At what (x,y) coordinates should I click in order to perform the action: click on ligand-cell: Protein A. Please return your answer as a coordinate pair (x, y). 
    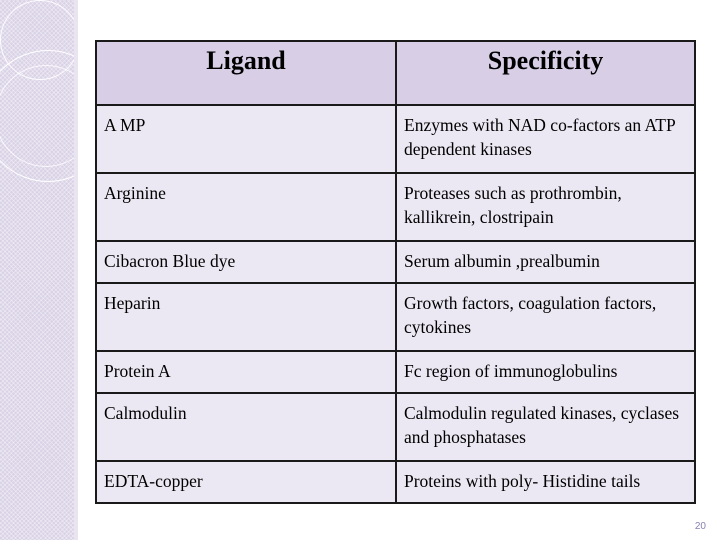
    Looking at the image, I should click on (246, 372).